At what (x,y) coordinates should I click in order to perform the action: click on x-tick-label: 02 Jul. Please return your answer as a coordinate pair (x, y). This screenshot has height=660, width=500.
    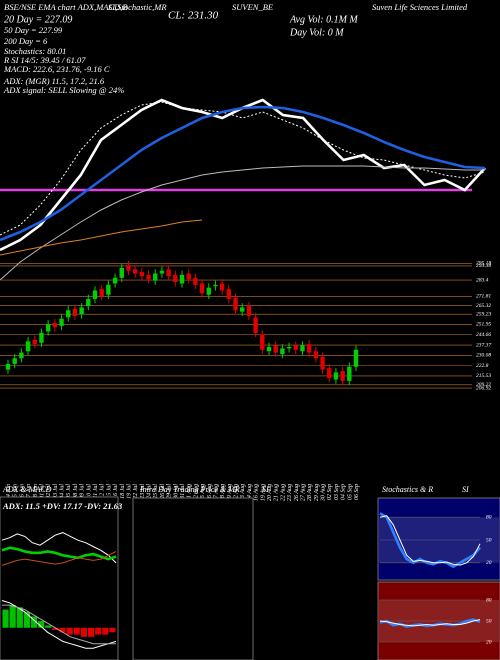
    Looking at the image, I should click on (49, 491).